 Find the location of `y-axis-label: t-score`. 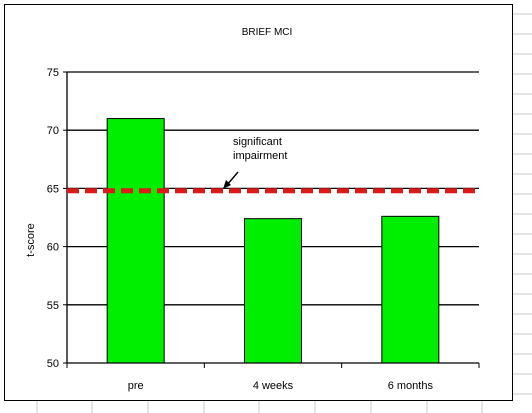

y-axis-label: t-score is located at coordinates (31, 240).